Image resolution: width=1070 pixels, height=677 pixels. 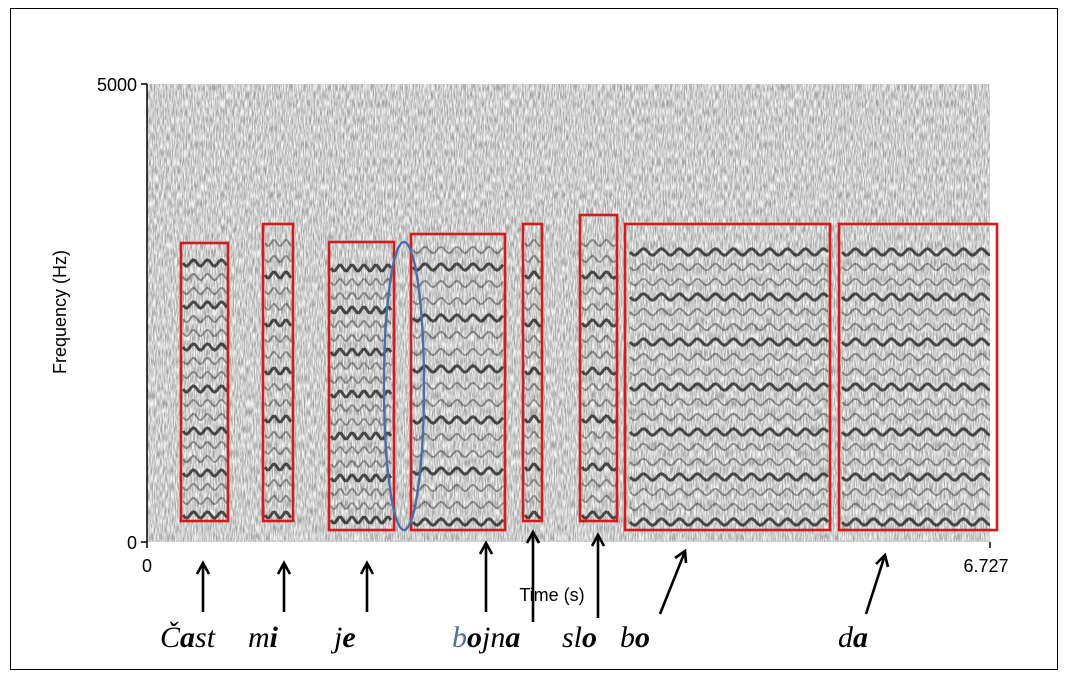 What do you see at coordinates (60, 312) in the screenshot?
I see `y-axis-title: Frequency (Hz)` at bounding box center [60, 312].